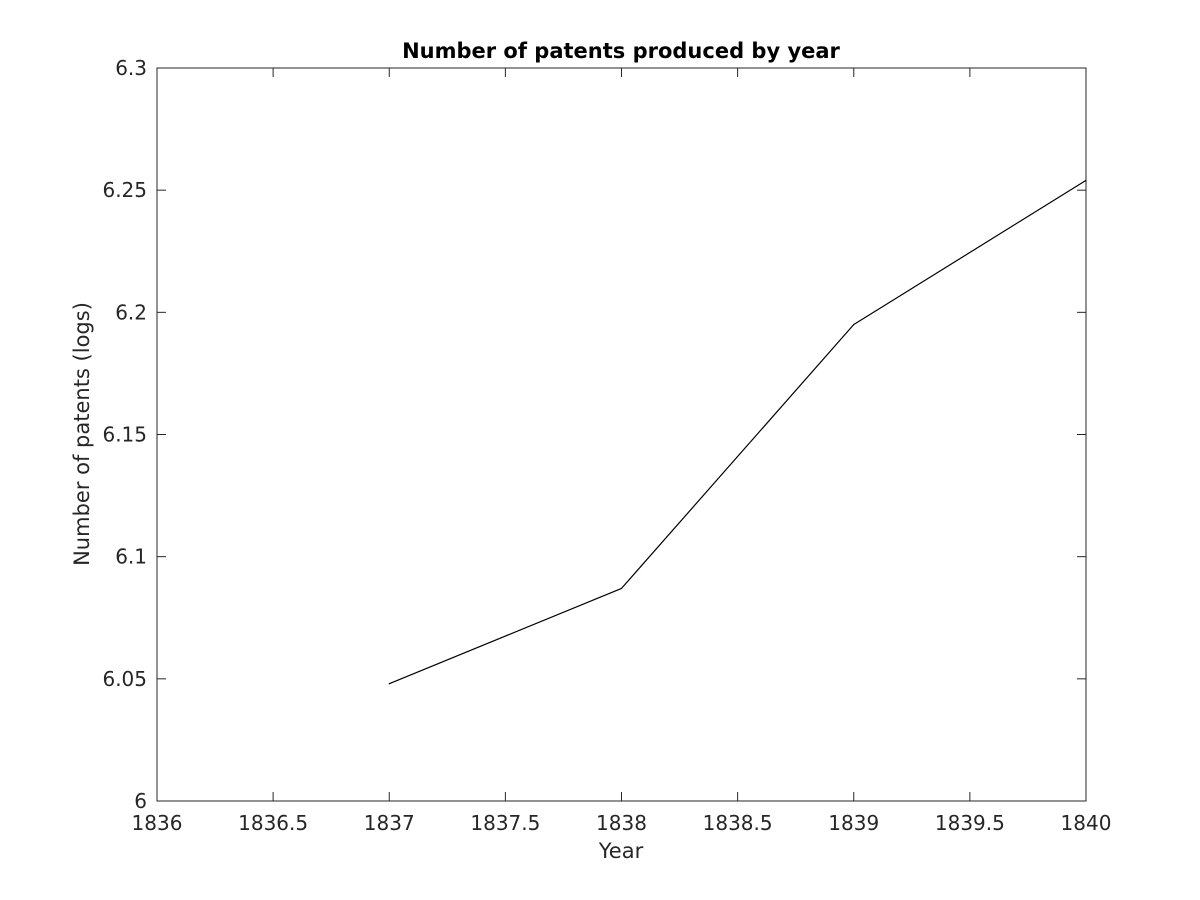 This screenshot has width=1200, height=900. What do you see at coordinates (621, 51) in the screenshot?
I see `chart-title: Number of patents produced by year` at bounding box center [621, 51].